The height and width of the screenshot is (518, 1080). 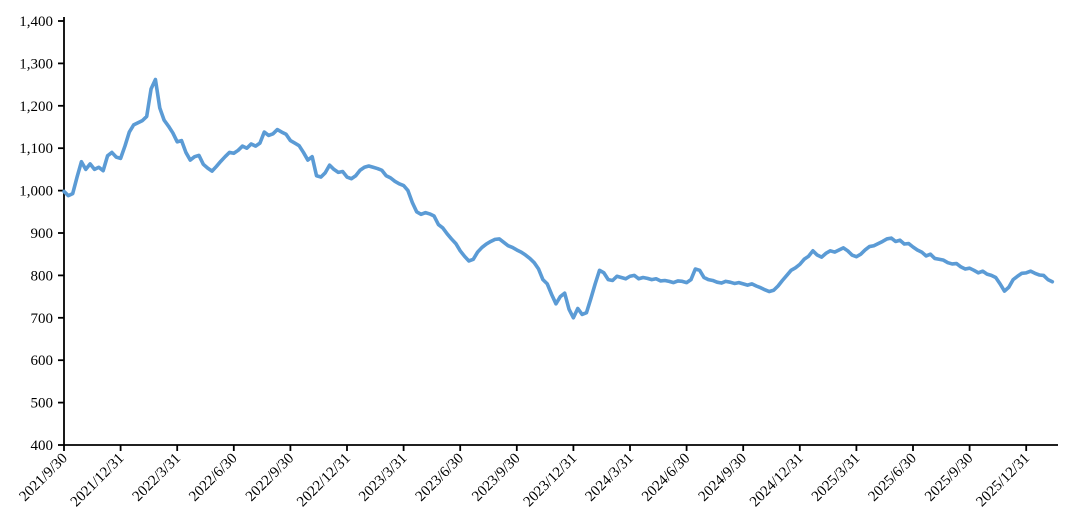 I want to click on x-axis-tick-label: 2022/12/31, so click(x=324, y=481).